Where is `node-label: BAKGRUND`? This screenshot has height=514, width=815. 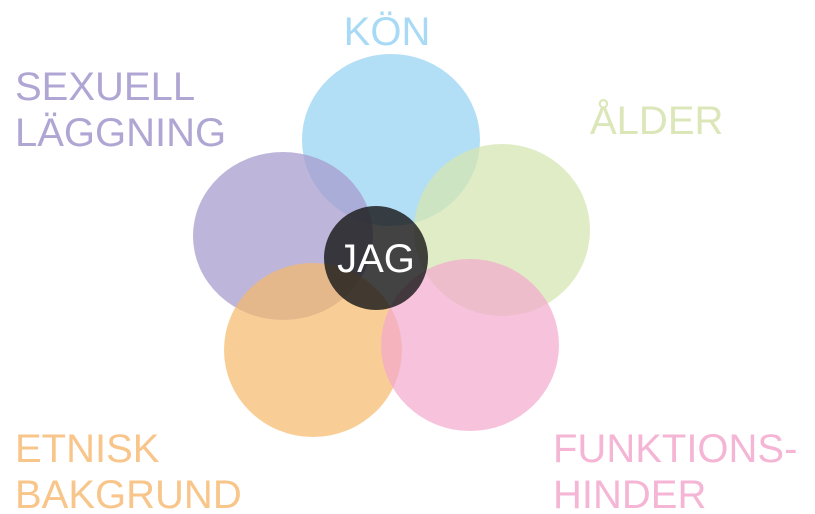 node-label: BAKGRUND is located at coordinates (128, 493).